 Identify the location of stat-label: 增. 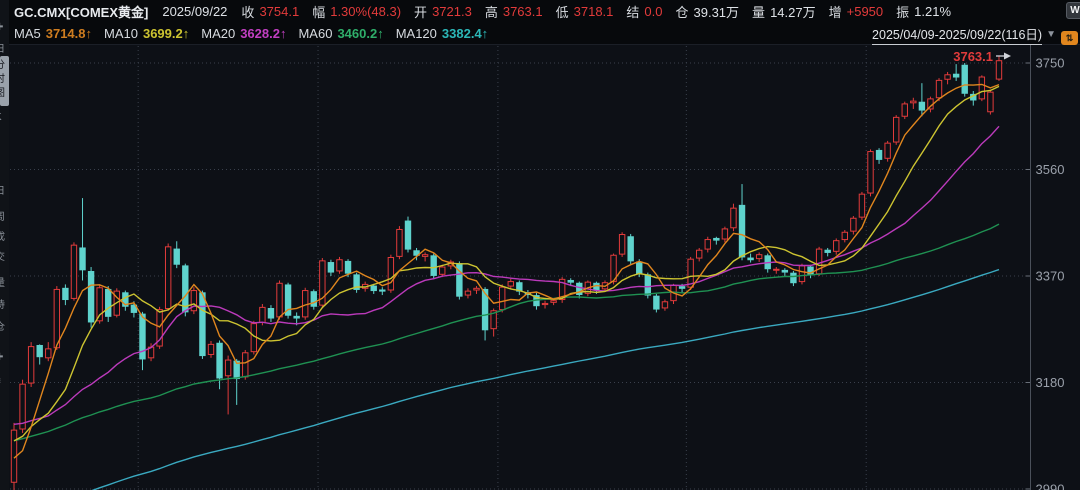
(835, 12).